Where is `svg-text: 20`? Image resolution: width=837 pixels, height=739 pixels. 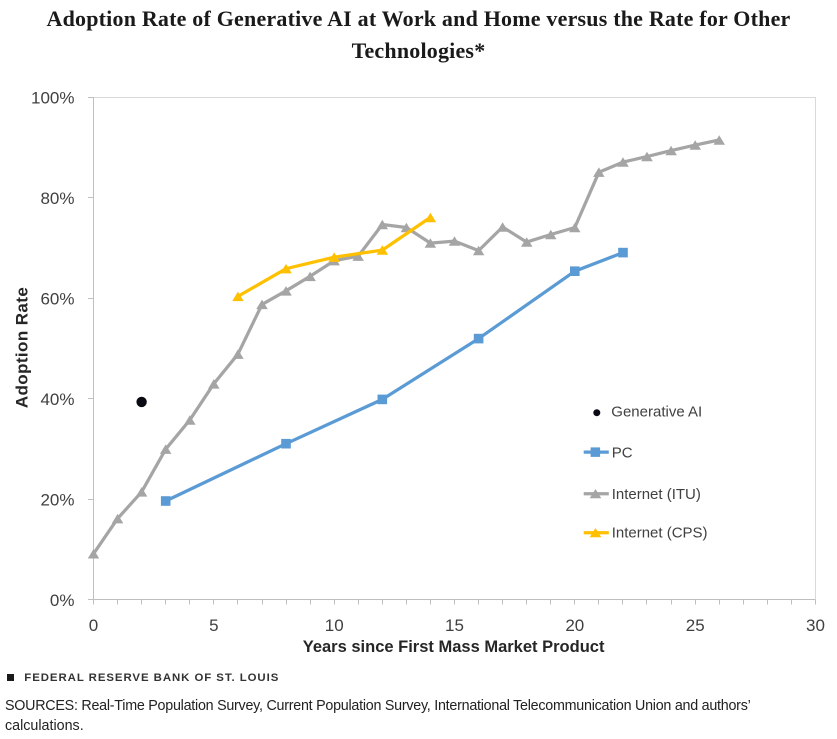
svg-text: 20 is located at coordinates (574, 625).